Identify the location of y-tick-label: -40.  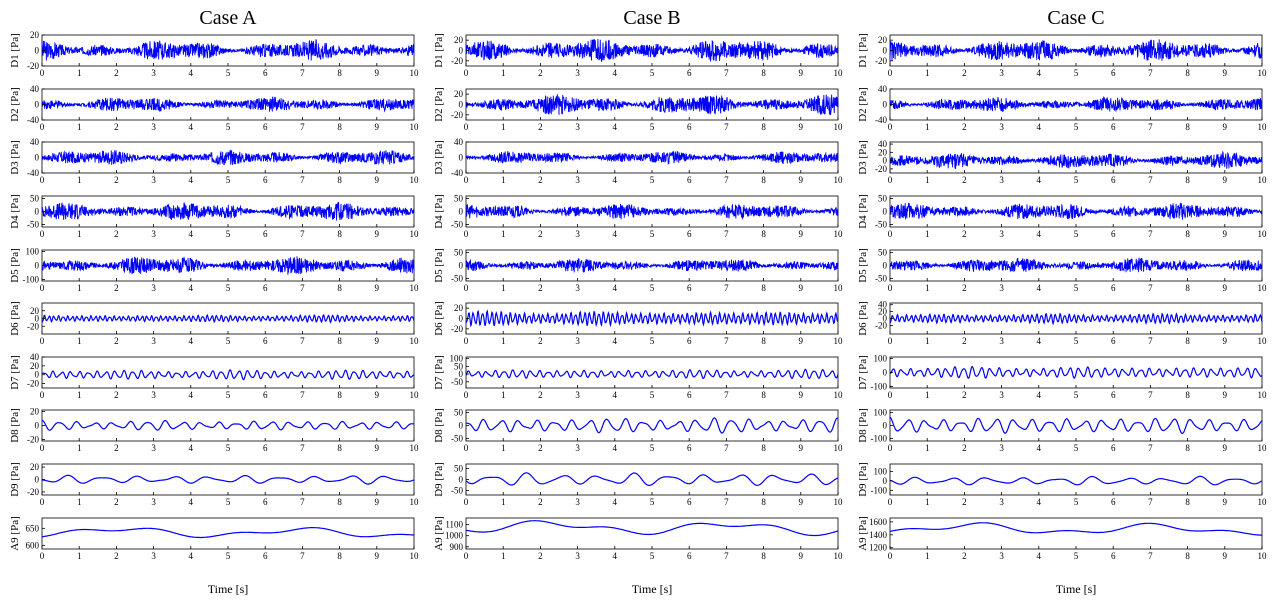
(33, 120).